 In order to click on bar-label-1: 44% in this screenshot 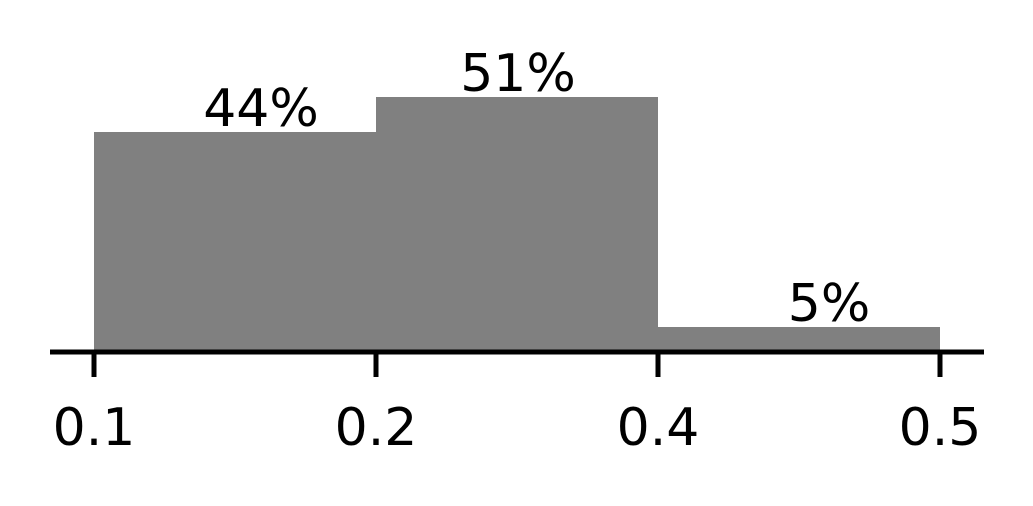, I will do `click(261, 109)`.